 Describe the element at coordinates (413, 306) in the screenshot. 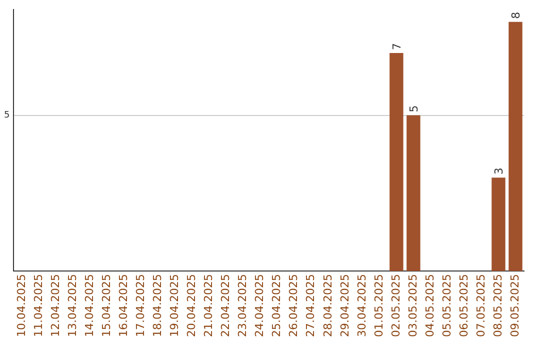

I see `x-tick-label: 03.05.2025` at that location.